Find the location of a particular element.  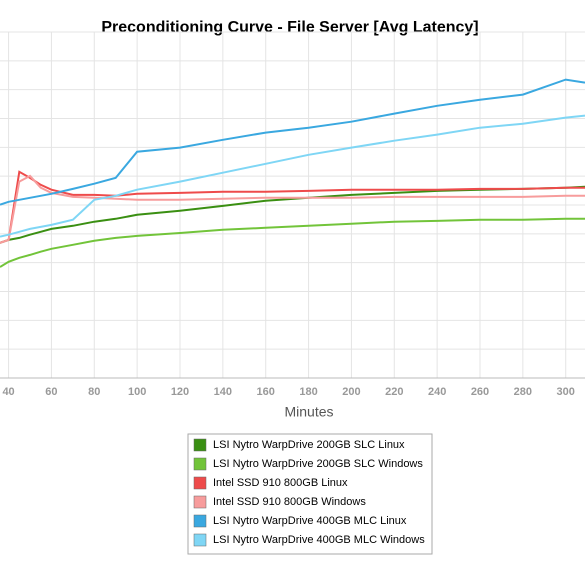

x-tick-label: 220 is located at coordinates (394, 392).